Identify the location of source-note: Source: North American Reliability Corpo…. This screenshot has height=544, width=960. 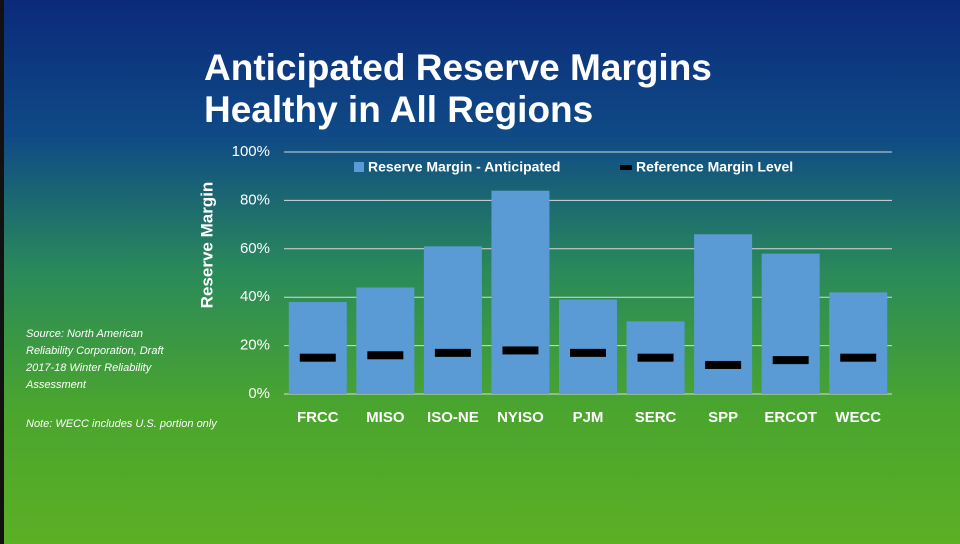
(95, 359).